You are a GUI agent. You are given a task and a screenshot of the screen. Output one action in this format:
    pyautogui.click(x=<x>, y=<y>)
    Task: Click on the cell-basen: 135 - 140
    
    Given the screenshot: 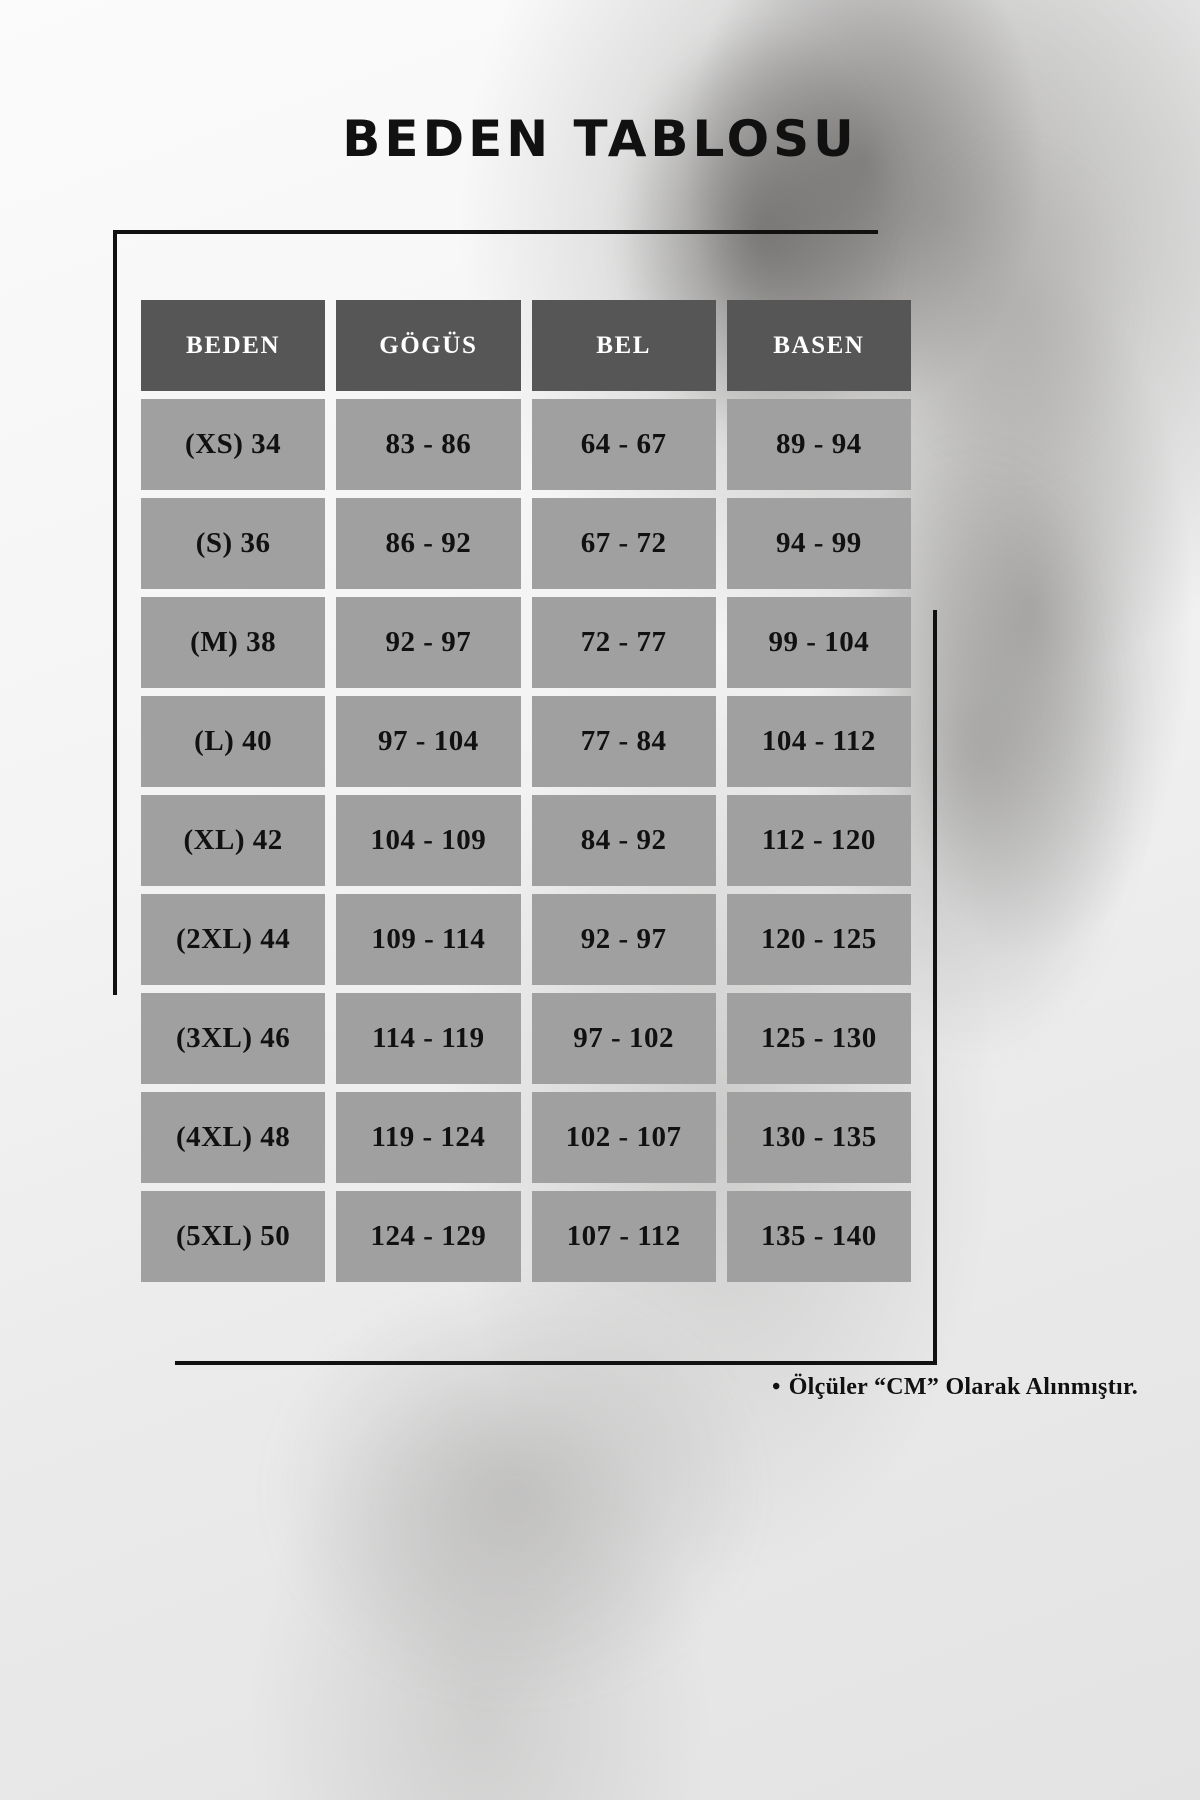 What is the action you would take?
    pyautogui.click(x=818, y=1236)
    